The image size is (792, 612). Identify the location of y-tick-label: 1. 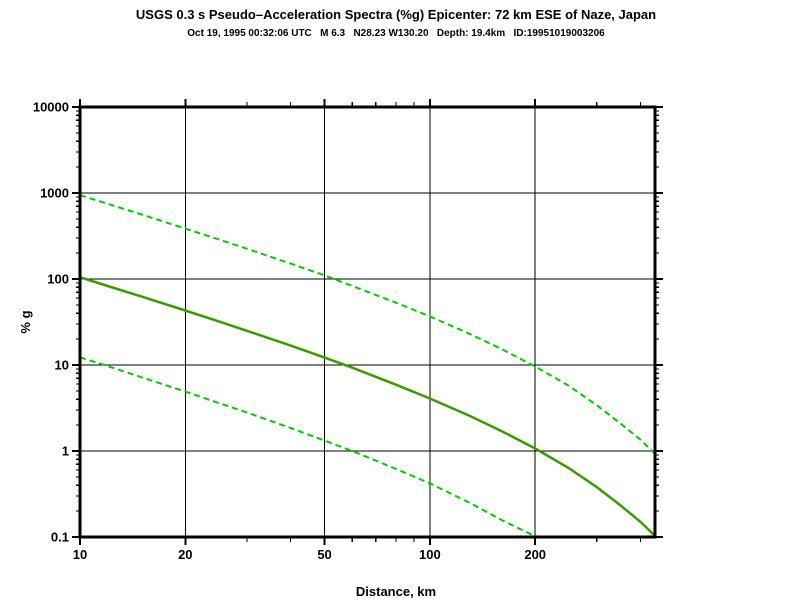
(65, 451).